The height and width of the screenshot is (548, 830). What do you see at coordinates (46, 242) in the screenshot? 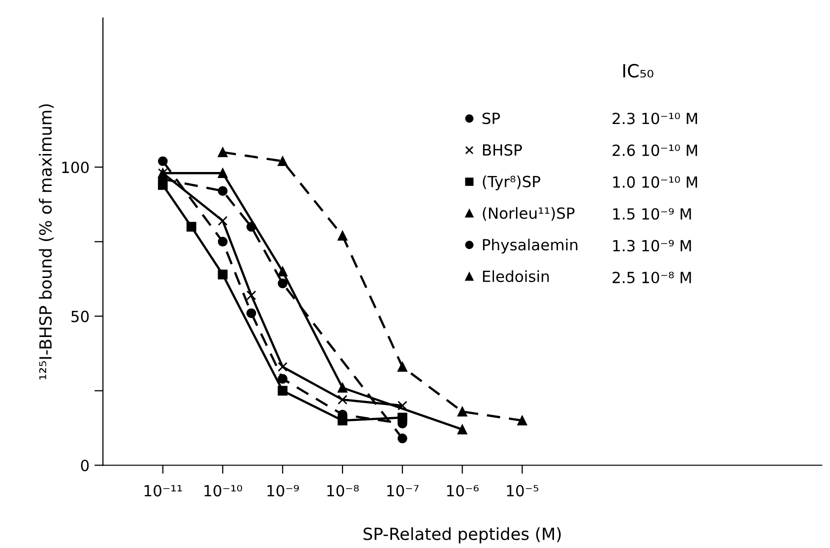
I see `y-axis-title: ¹²⁵I-BHSP bound (% of maximum)` at bounding box center [46, 242].